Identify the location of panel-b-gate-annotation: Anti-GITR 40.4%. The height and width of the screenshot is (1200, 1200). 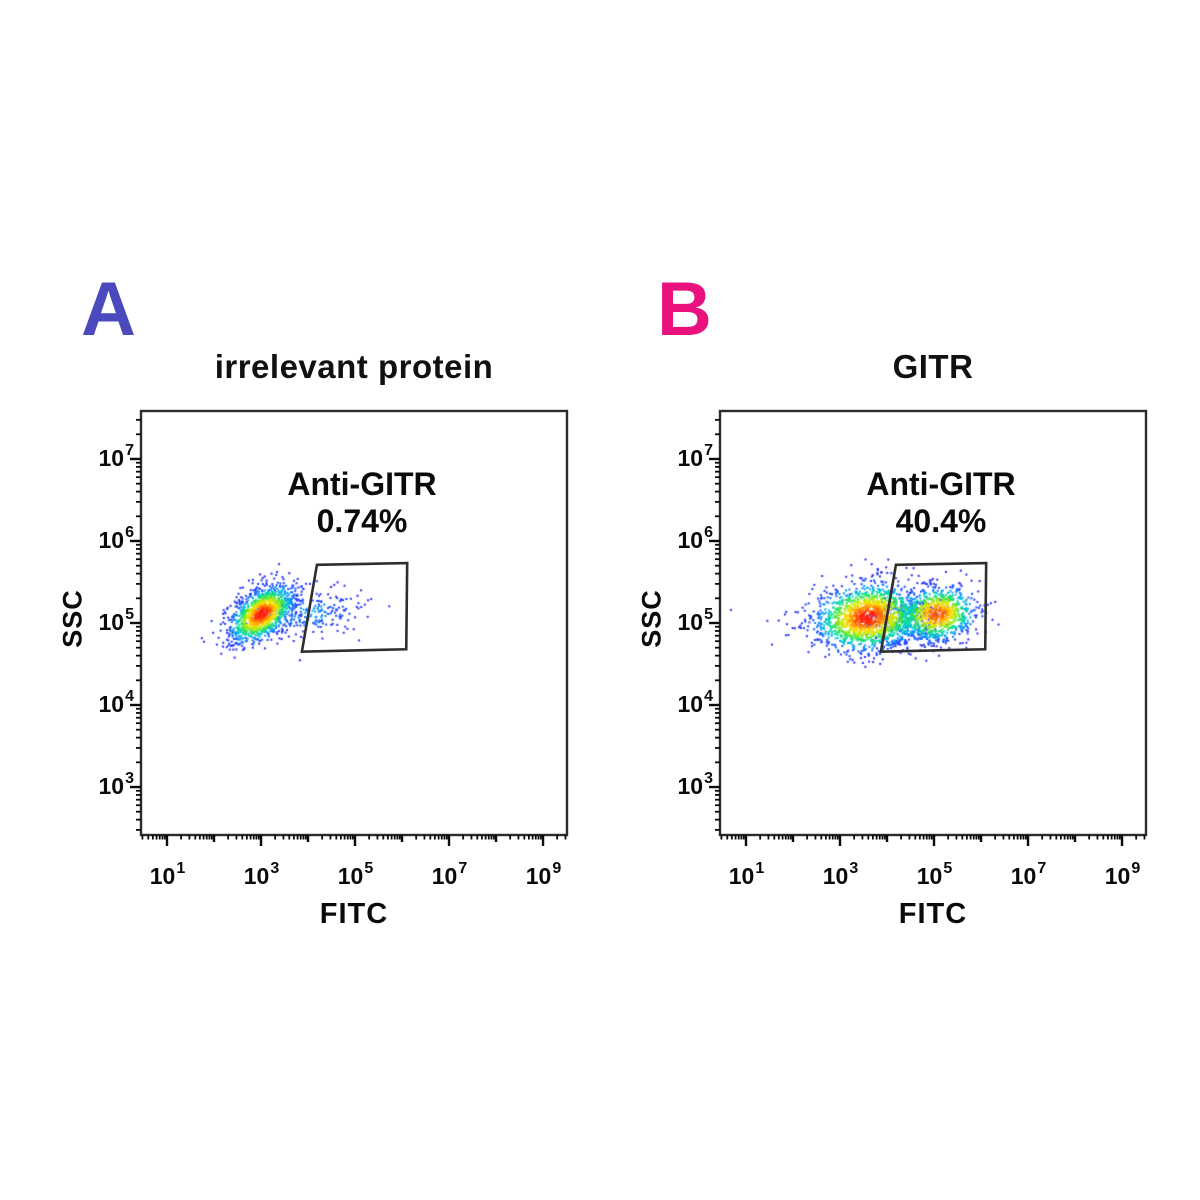
(941, 503).